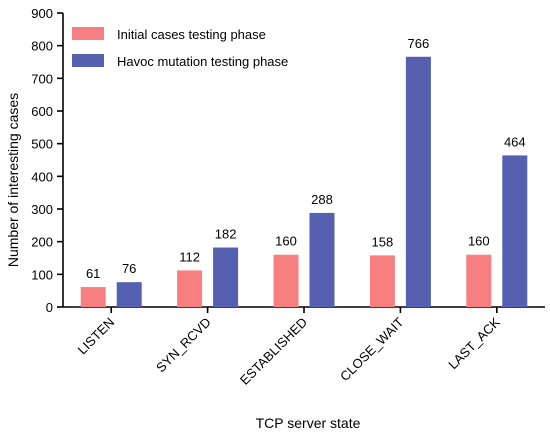 The height and width of the screenshot is (435, 550). I want to click on bar-value-label: 76, so click(129, 268).